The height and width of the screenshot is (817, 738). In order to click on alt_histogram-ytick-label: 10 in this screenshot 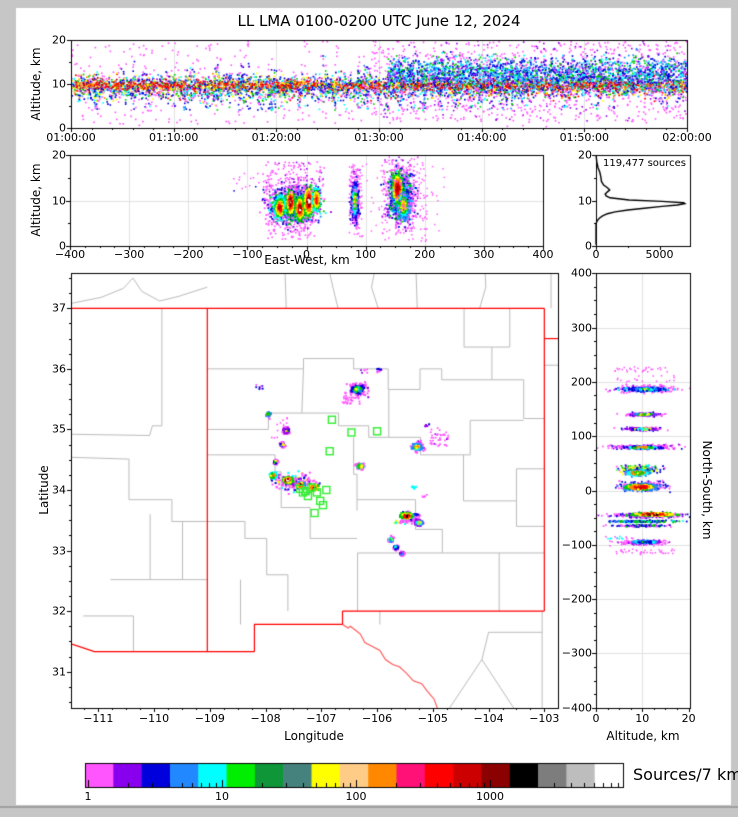, I will do `click(585, 200)`.